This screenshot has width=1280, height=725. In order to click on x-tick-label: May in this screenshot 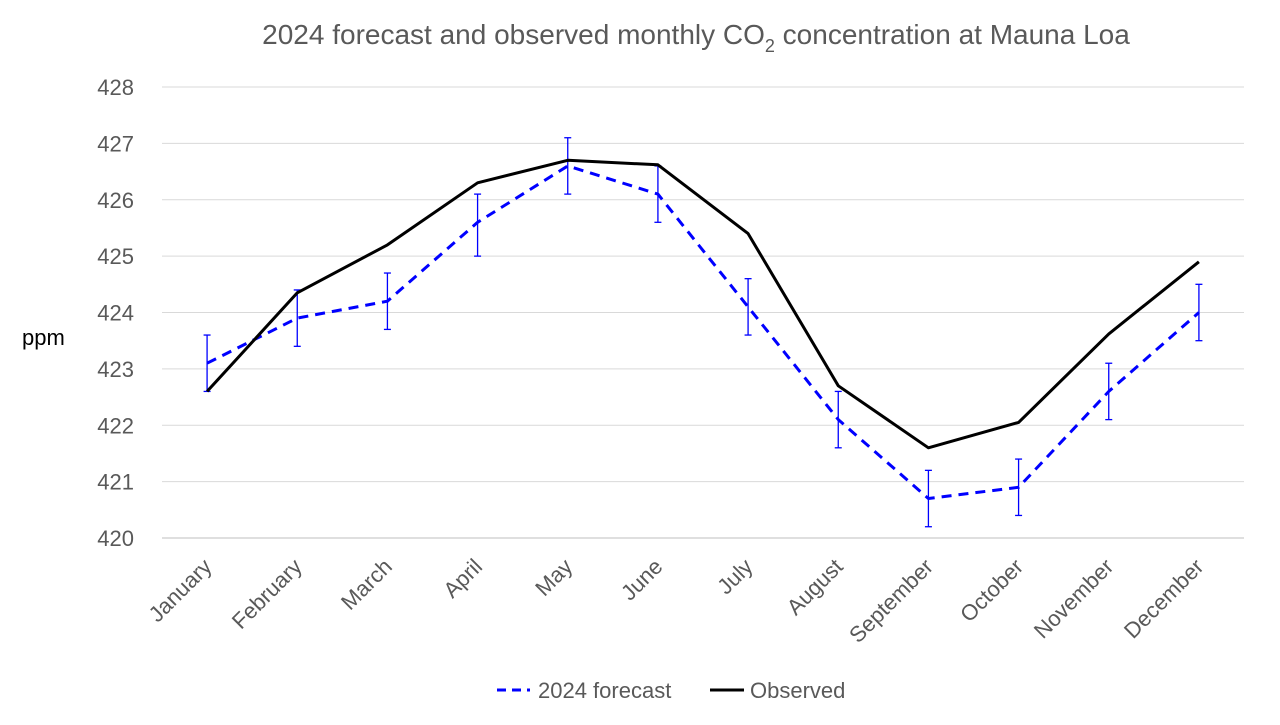, I will do `click(553, 577)`.